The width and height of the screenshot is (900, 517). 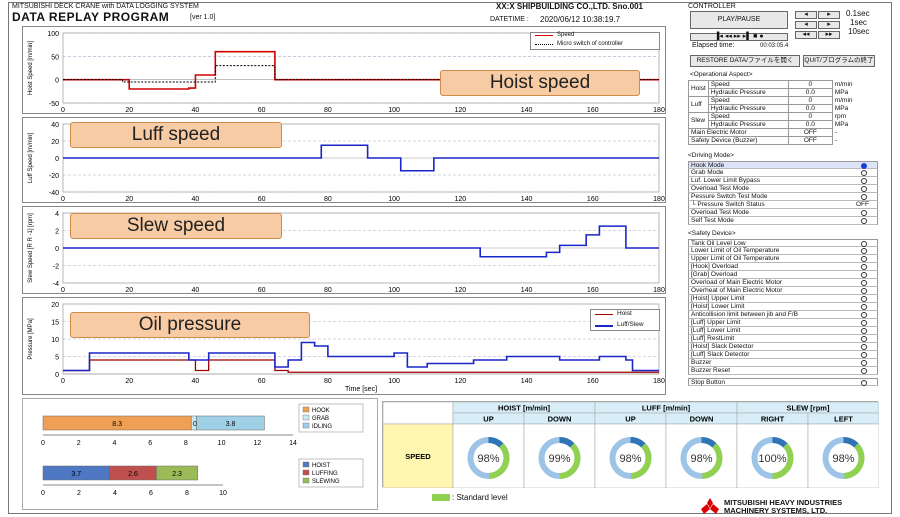 What do you see at coordinates (698, 120) in the screenshot?
I see `group-slew: Slew` at bounding box center [698, 120].